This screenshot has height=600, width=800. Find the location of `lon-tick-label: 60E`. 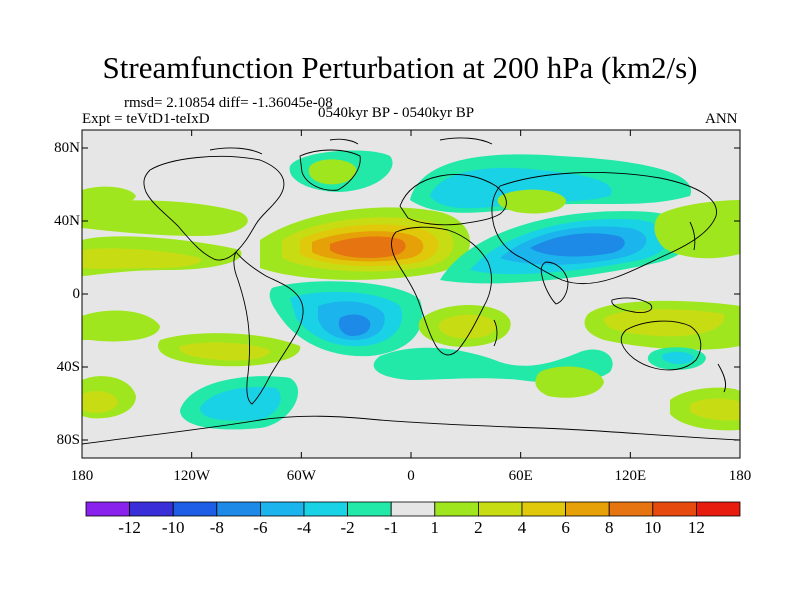

lon-tick-label: 60E is located at coordinates (520, 476).